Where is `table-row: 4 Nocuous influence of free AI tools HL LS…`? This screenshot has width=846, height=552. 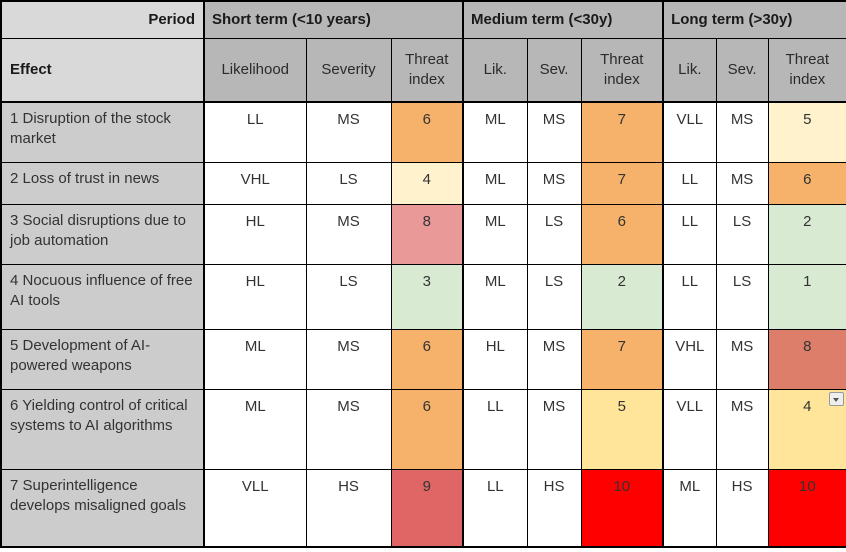 table-row: 4 Nocuous influence of free AI tools HL LS… is located at coordinates (423, 296).